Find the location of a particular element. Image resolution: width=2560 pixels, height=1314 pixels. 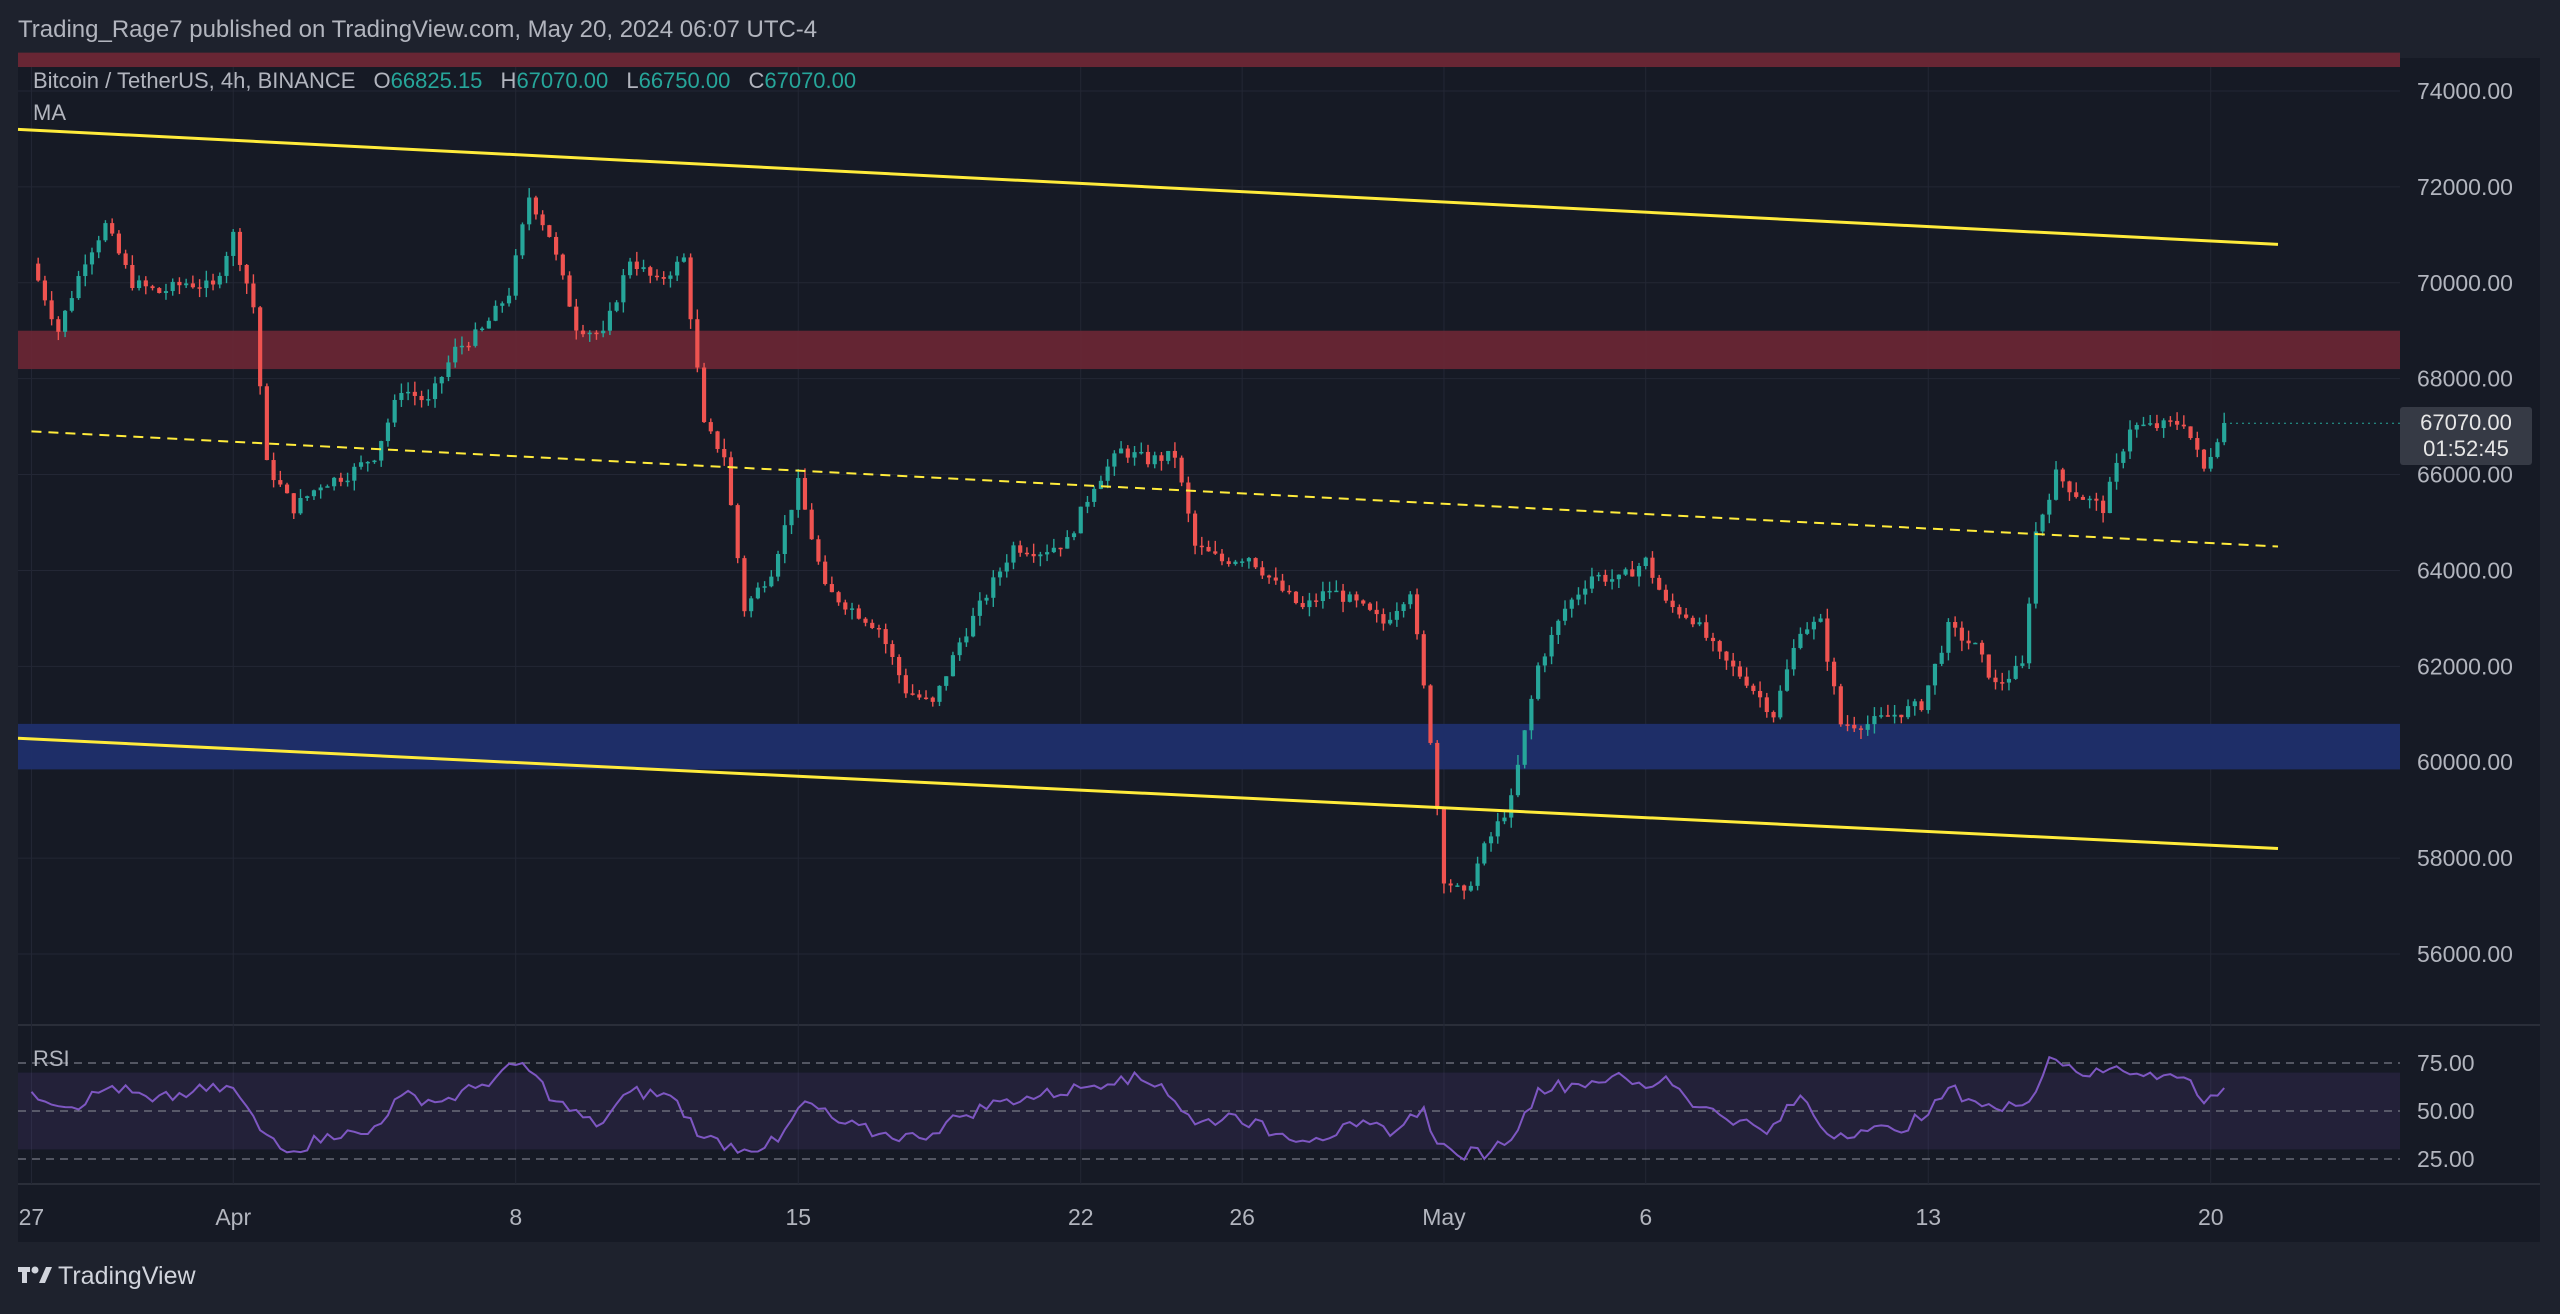

tradingview-wordmark: TradingView is located at coordinates (127, 1276).